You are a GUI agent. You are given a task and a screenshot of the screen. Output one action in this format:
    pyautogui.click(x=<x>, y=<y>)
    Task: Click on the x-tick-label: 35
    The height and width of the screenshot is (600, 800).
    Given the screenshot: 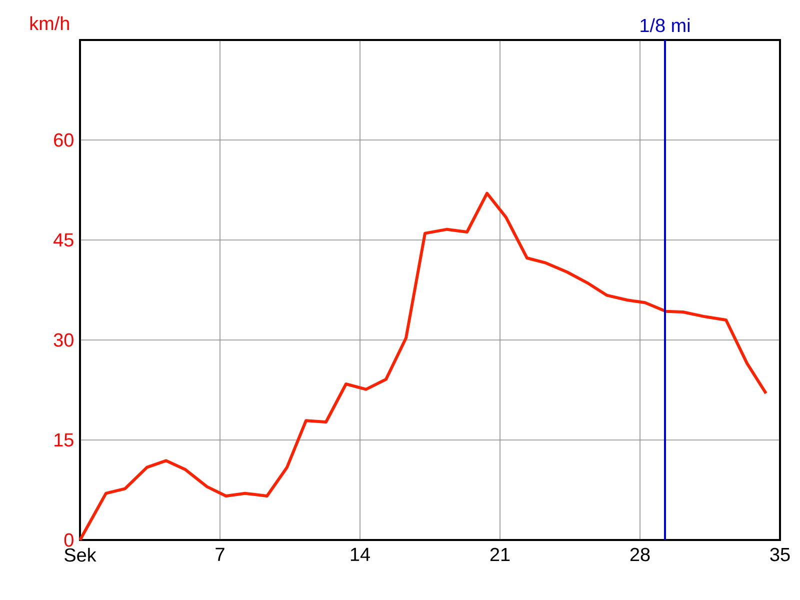 What is the action you would take?
    pyautogui.click(x=780, y=555)
    